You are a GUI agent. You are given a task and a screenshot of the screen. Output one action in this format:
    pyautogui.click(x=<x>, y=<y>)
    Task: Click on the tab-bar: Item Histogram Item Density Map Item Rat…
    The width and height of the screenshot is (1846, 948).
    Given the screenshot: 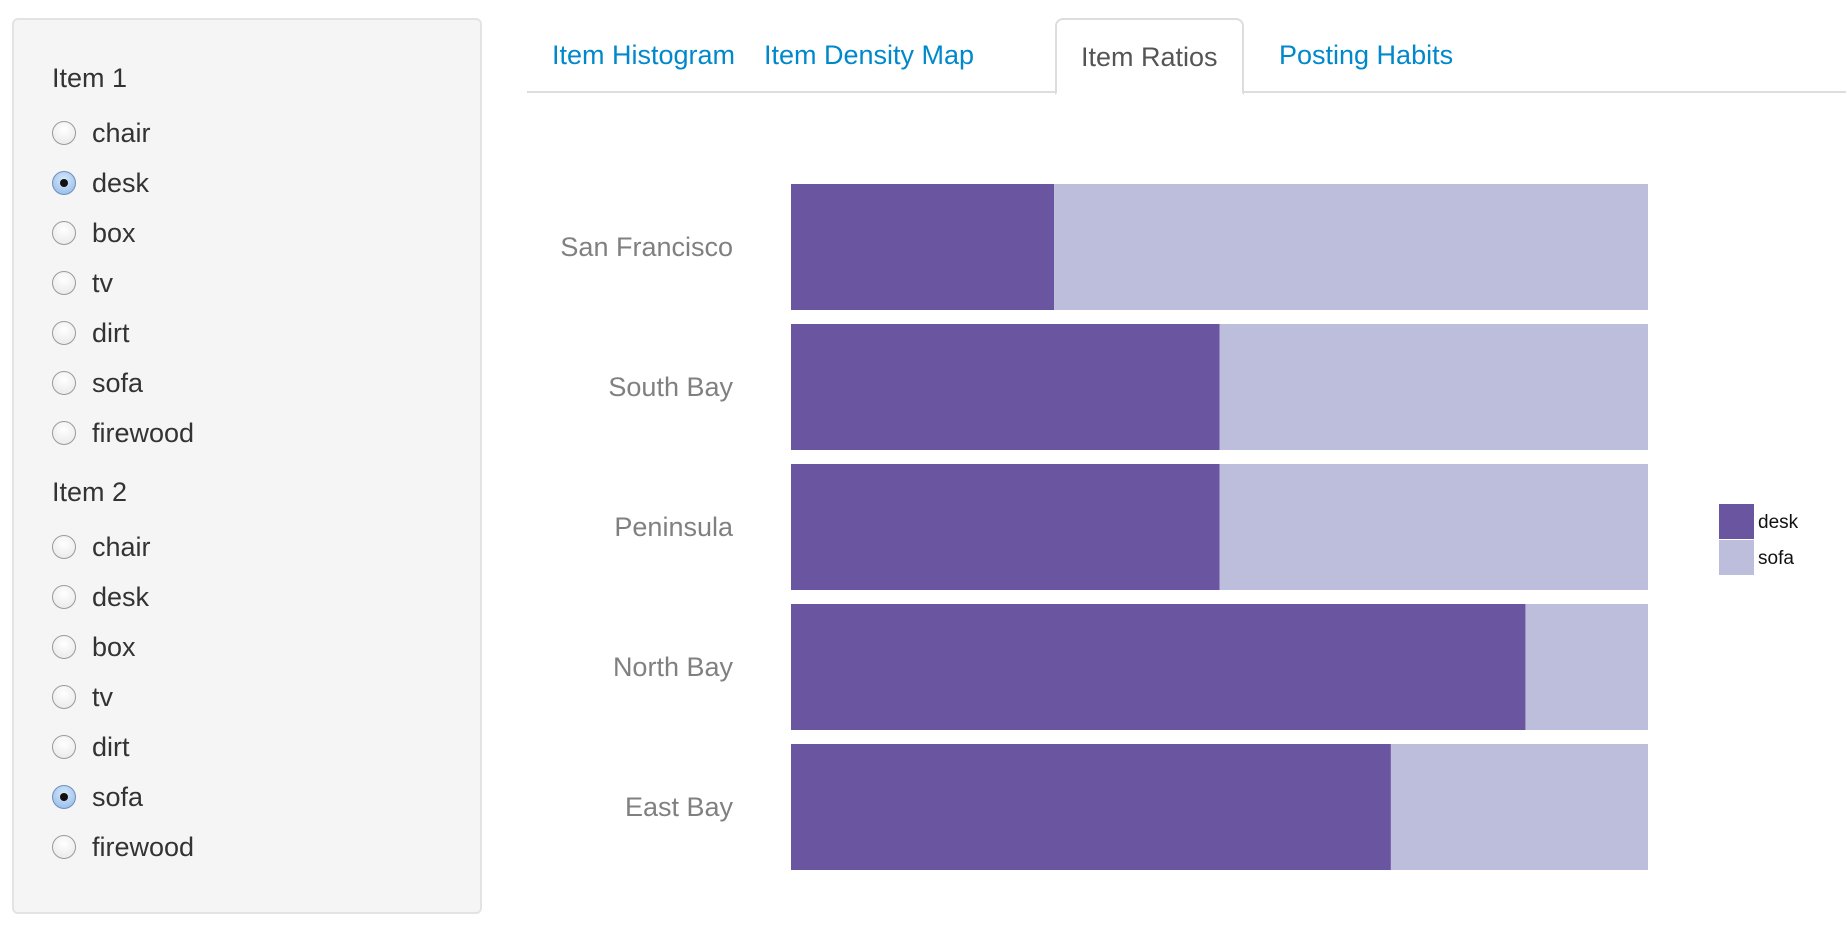 What is the action you would take?
    pyautogui.click(x=1186, y=56)
    